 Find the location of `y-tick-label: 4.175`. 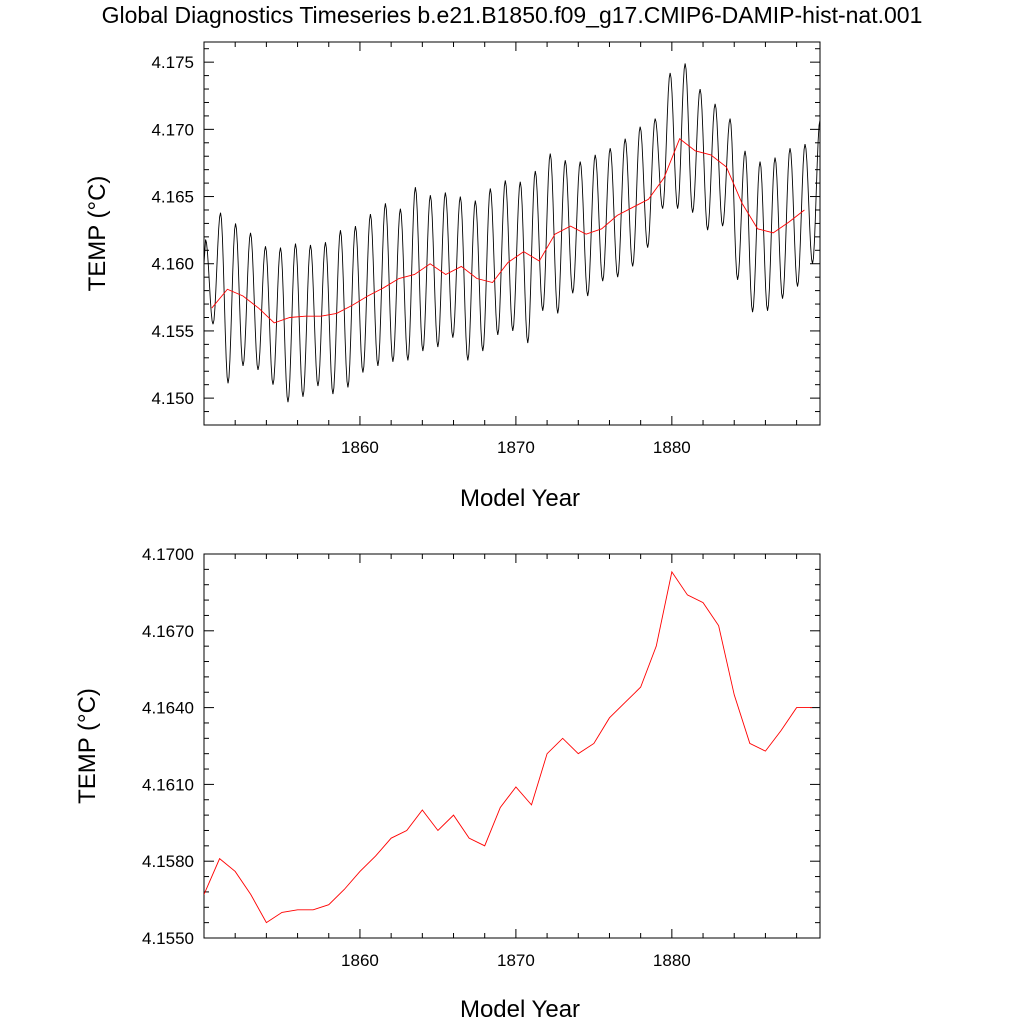

y-tick-label: 4.175 is located at coordinates (172, 62).